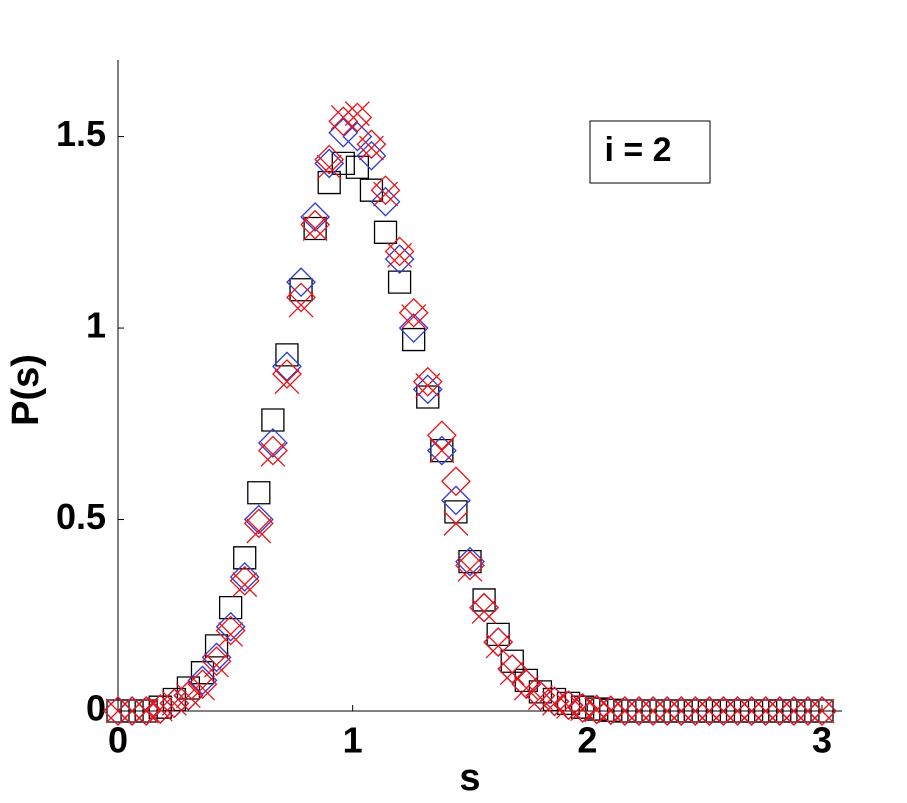  What do you see at coordinates (587, 740) in the screenshot?
I see `x-tick-label: 2` at bounding box center [587, 740].